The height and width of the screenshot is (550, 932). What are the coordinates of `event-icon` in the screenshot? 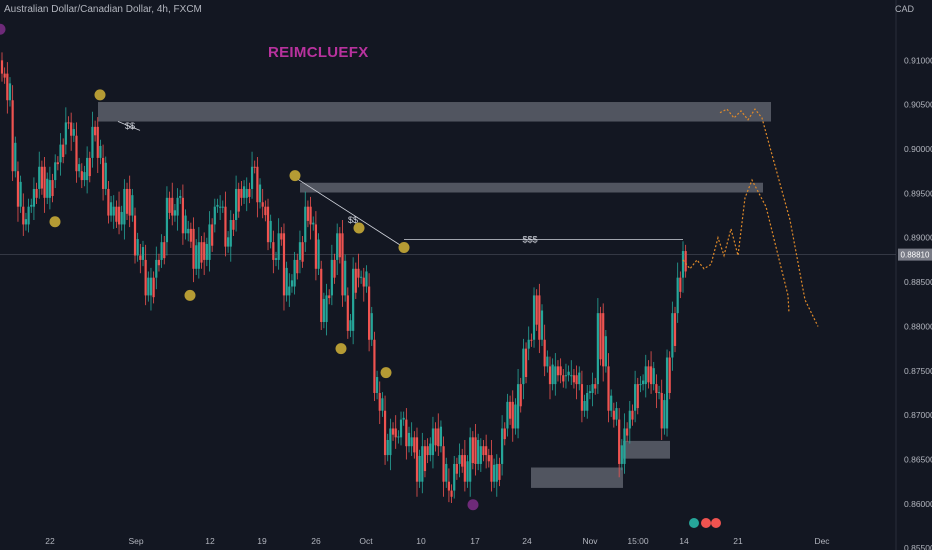 It's located at (694, 523).